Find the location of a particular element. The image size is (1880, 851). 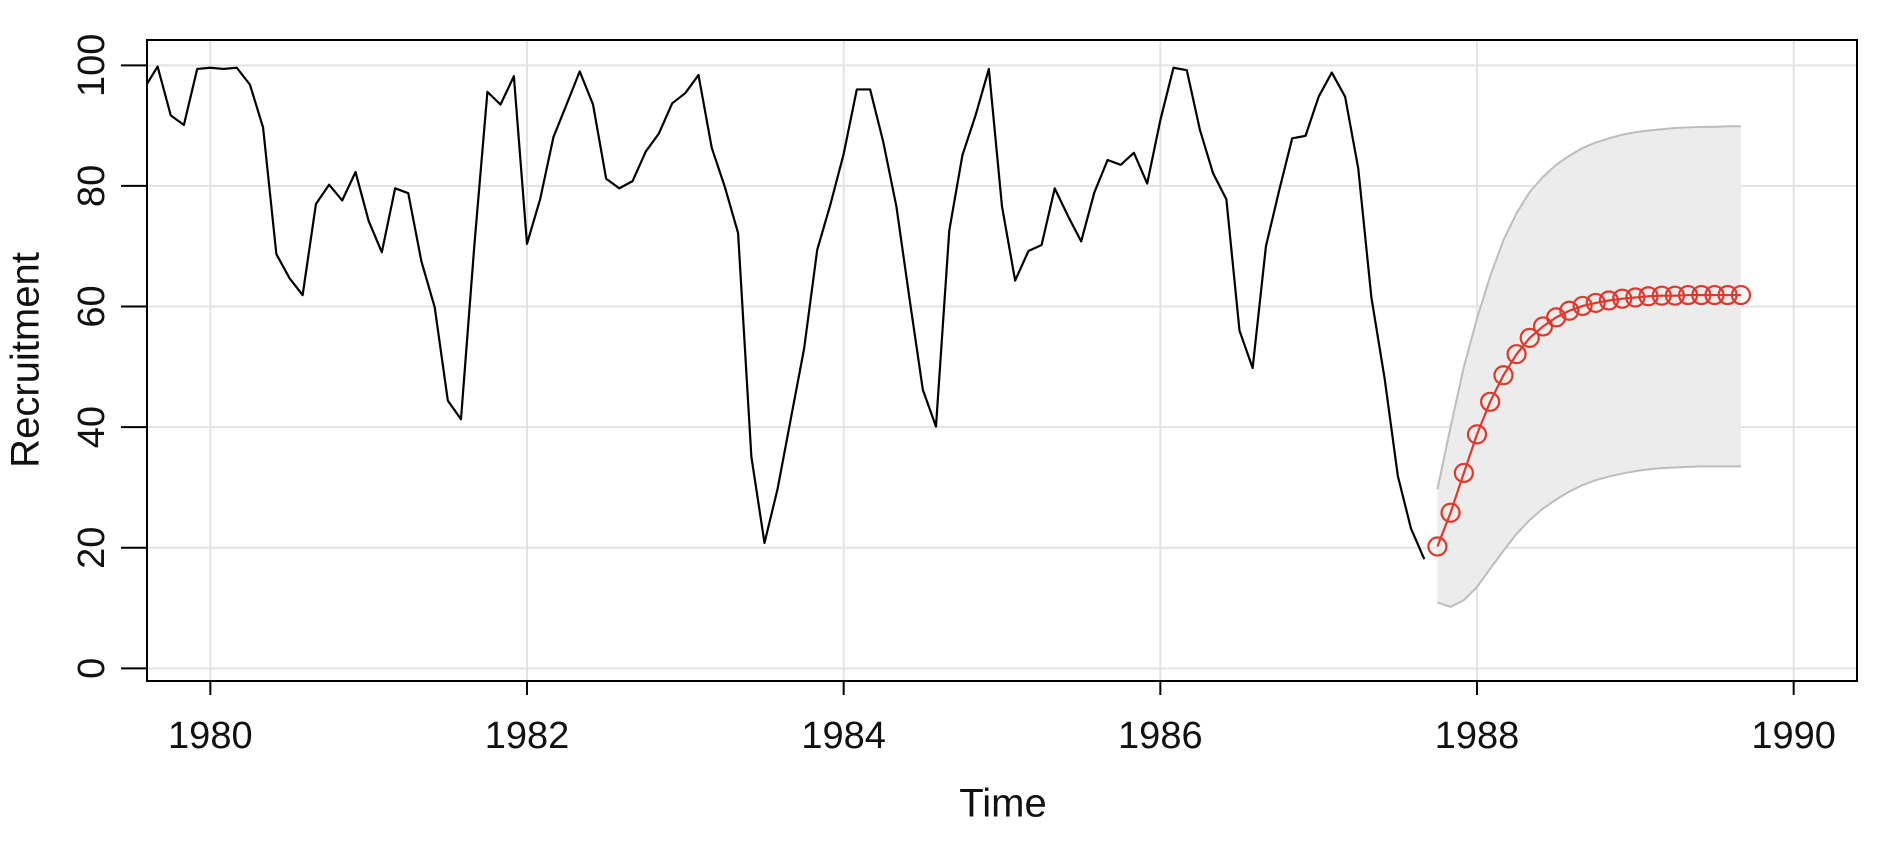

y-tick-label: 80 is located at coordinates (92, 186).